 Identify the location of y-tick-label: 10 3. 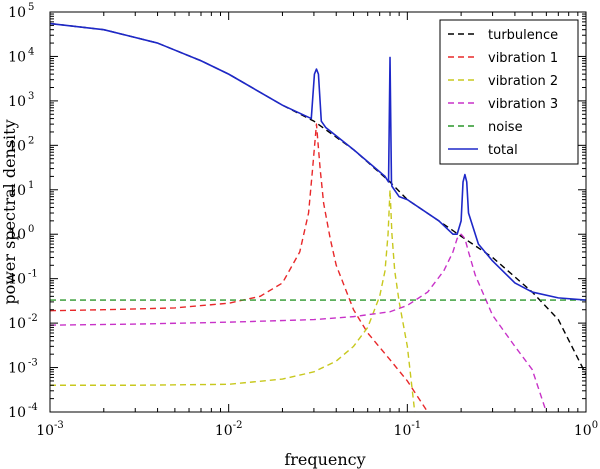
(21, 100).